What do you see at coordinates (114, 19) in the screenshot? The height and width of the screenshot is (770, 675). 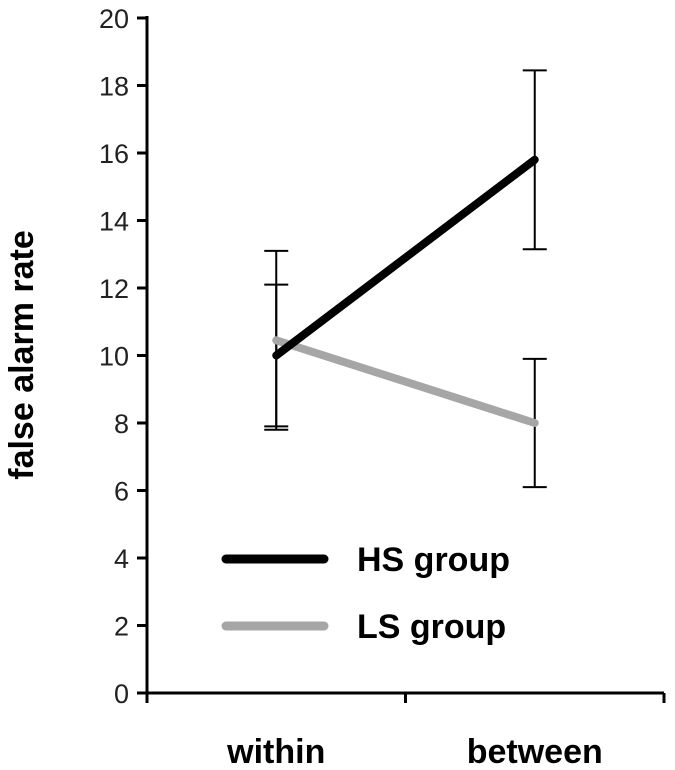 I see `y-tick-label: 20` at bounding box center [114, 19].